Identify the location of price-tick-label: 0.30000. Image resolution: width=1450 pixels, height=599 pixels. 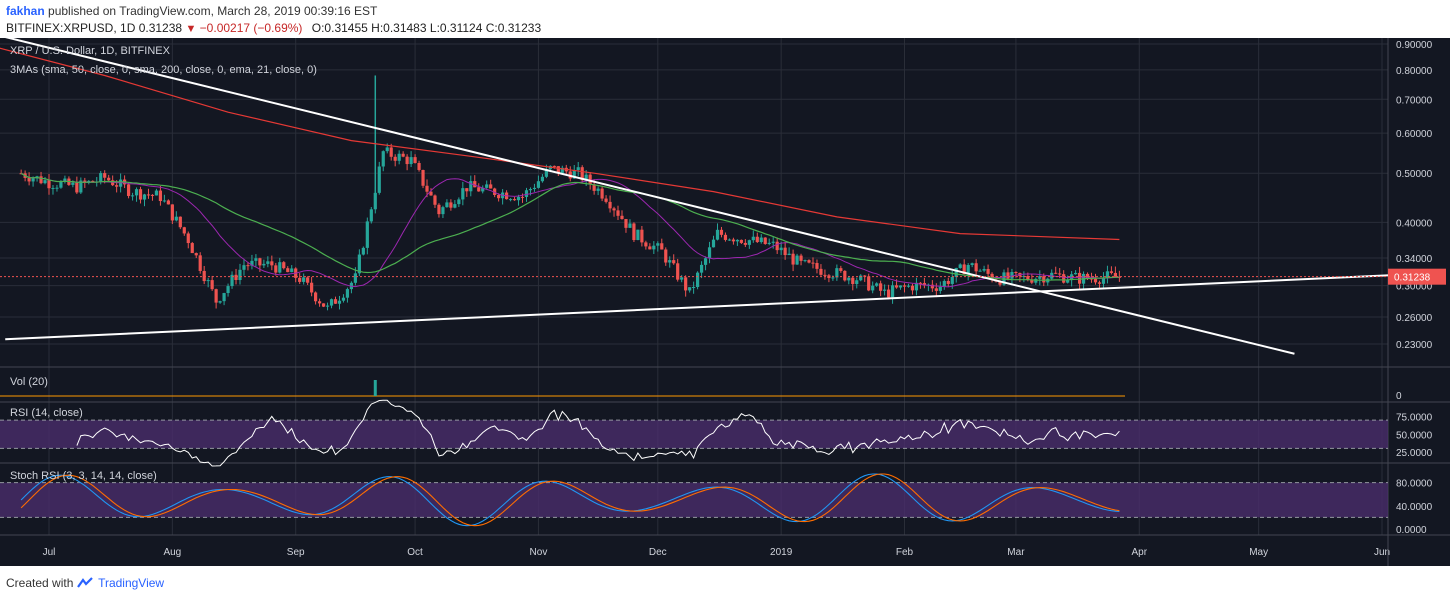
(1414, 287).